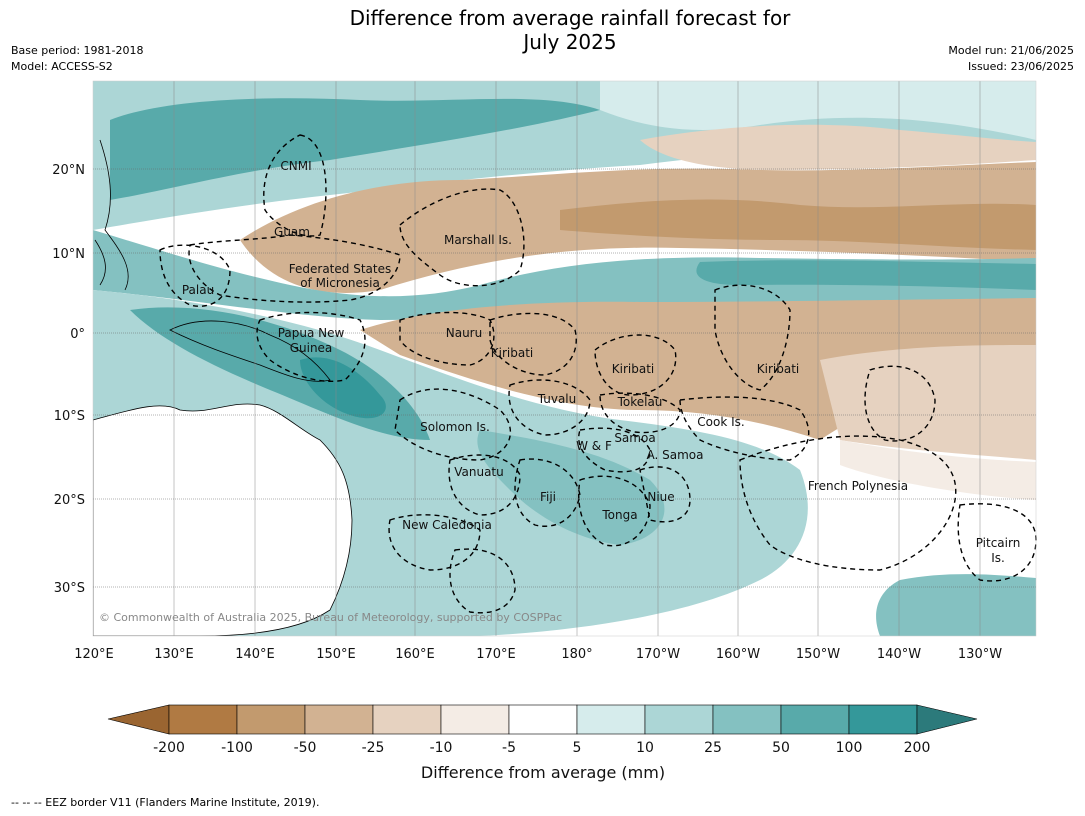 This screenshot has width=1085, height=816. I want to click on label-png-2: Guinea, so click(311, 348).